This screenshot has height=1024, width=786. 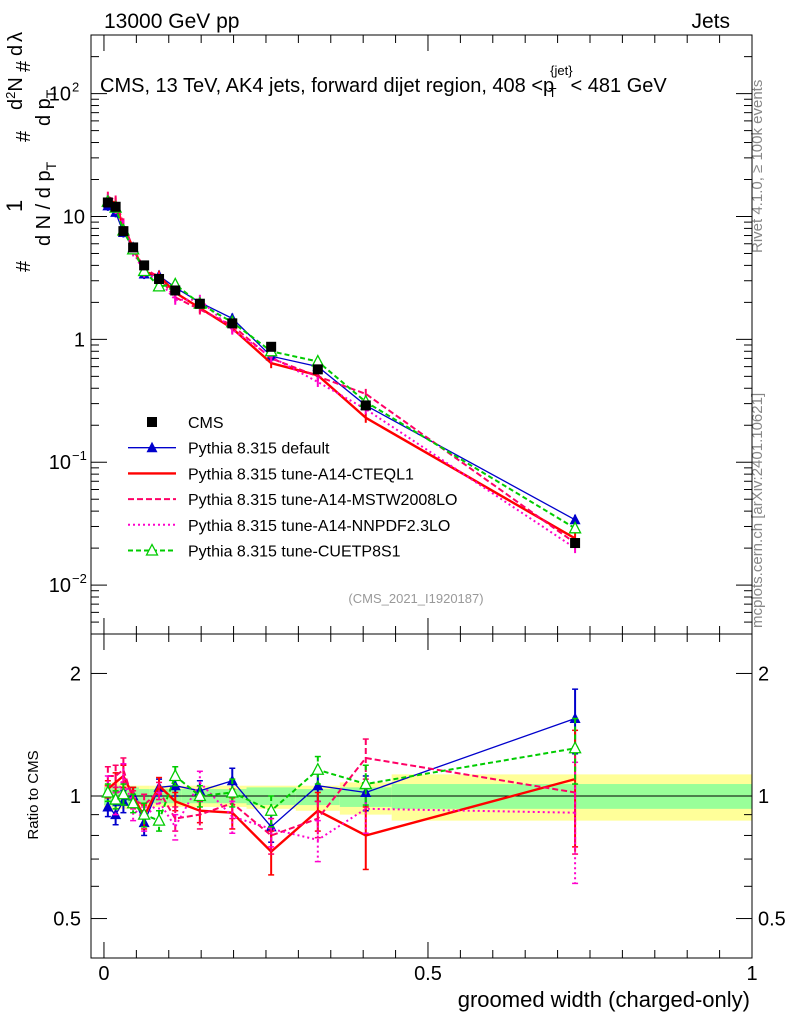 What do you see at coordinates (10, 95) in the screenshot?
I see `ylabel-sq: 2` at bounding box center [10, 95].